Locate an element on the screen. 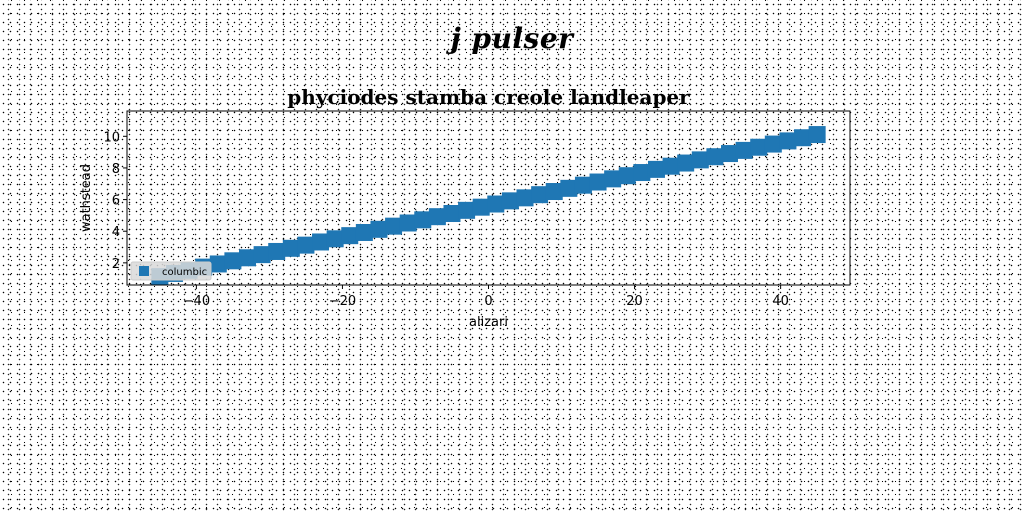 The height and width of the screenshot is (512, 1024). y-tick-label: 8 is located at coordinates (116, 169).